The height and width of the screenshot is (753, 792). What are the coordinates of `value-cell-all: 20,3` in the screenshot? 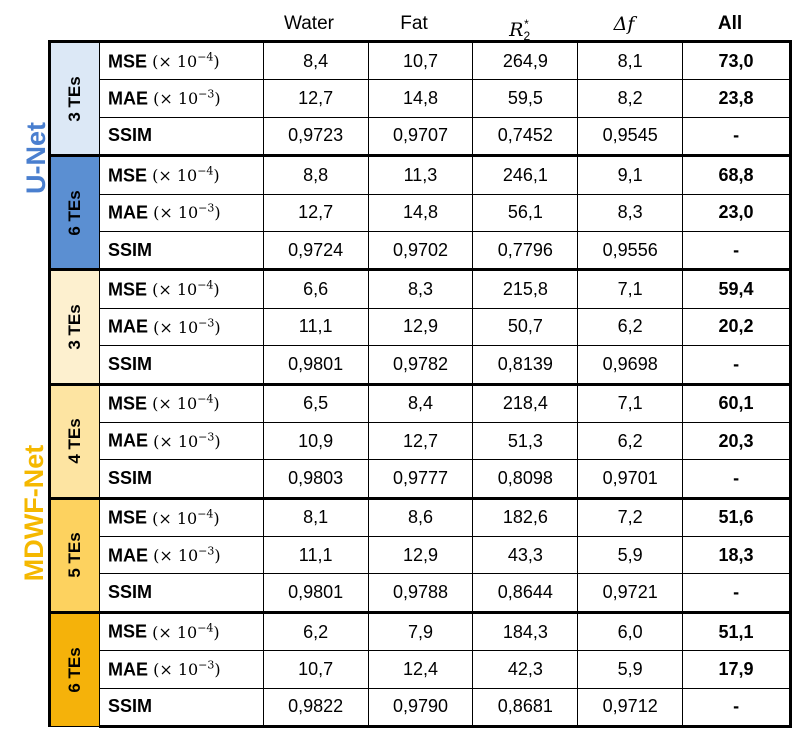 It's located at (737, 441).